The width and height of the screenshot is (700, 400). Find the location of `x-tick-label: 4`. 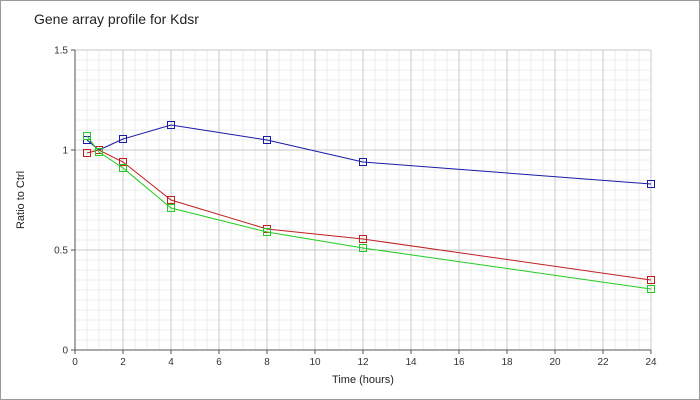

x-tick-label: 4 is located at coordinates (171, 362).